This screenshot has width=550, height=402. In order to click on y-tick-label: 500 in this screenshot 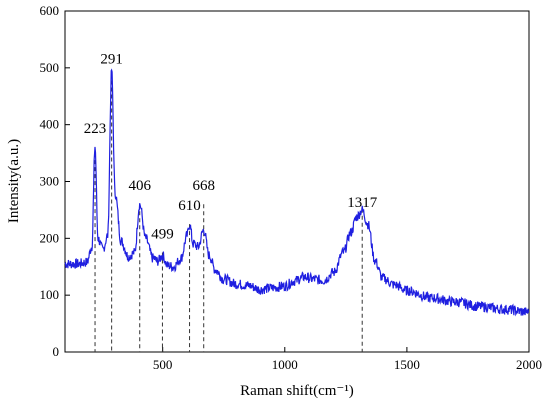, I will do `click(50, 67)`.